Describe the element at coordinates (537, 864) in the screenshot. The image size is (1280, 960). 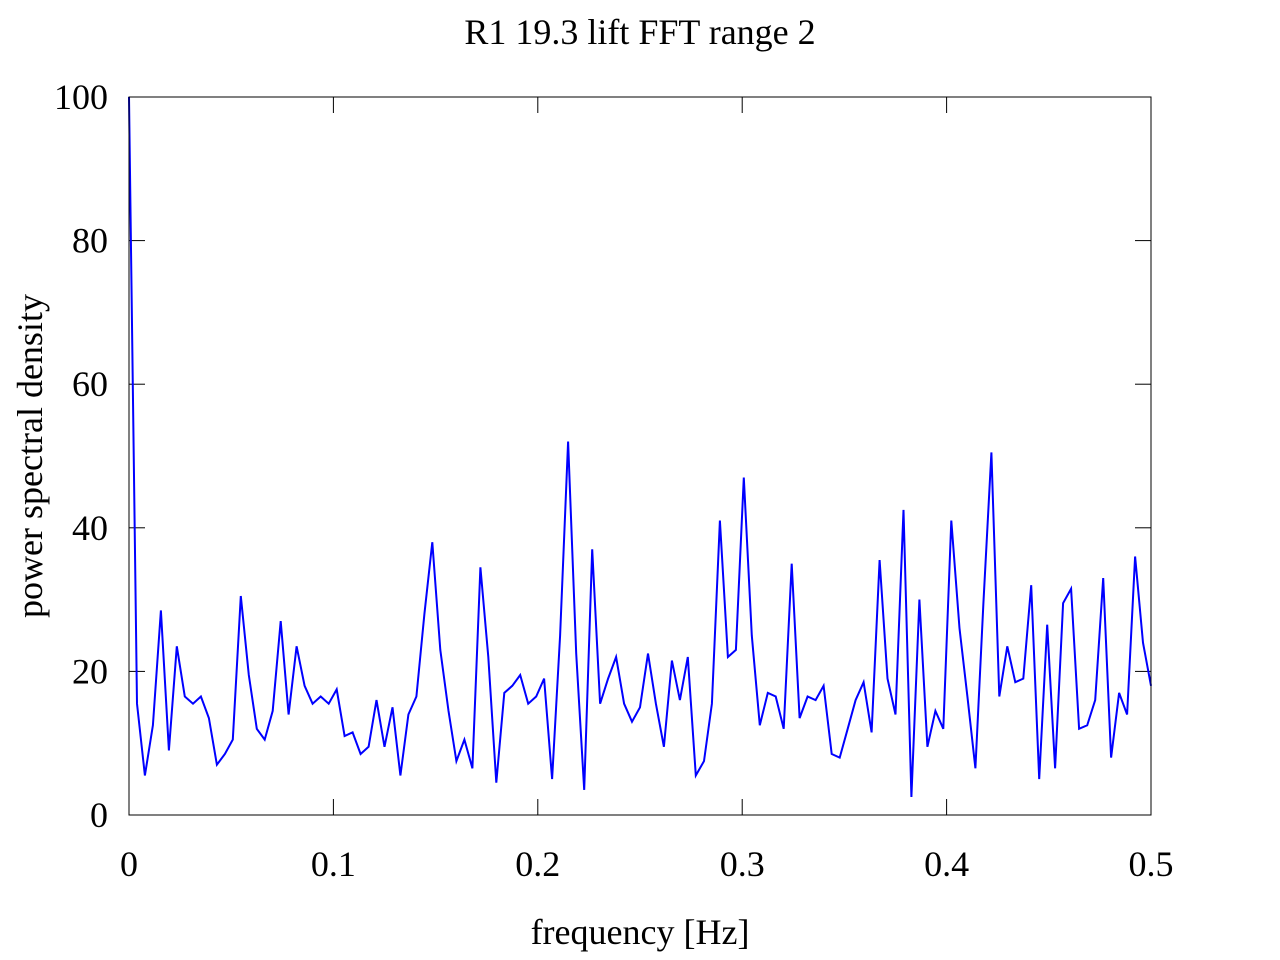
I see `x-tick-label: 0.2` at that location.